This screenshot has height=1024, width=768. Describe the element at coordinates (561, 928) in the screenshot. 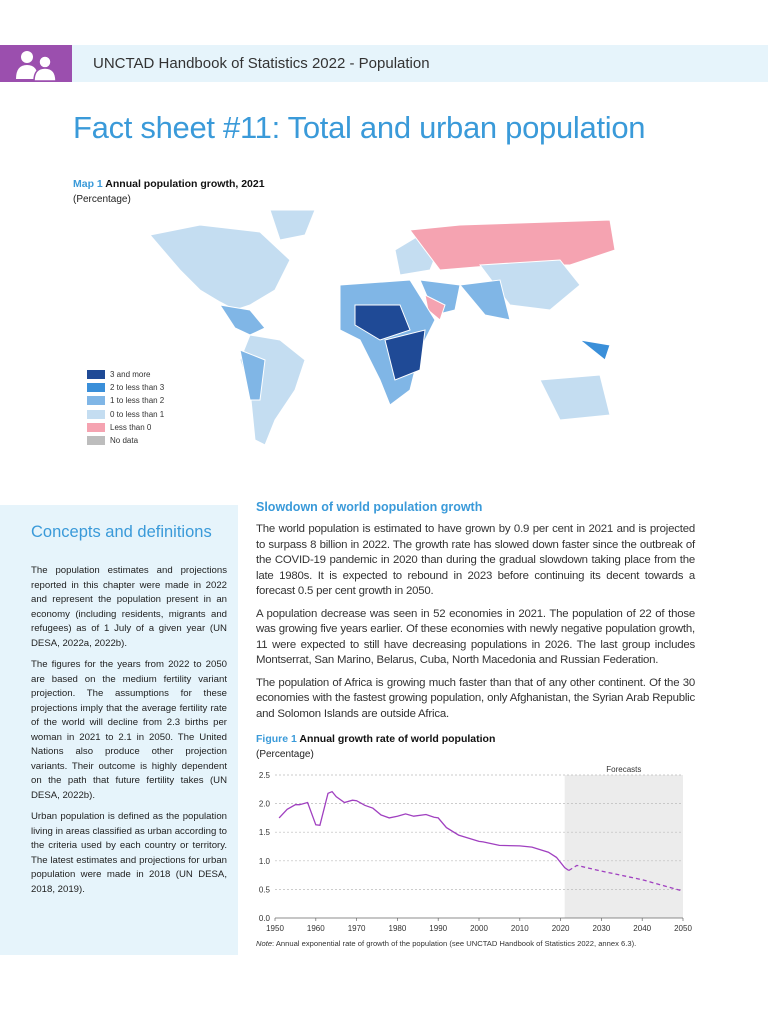

I see `x-tick-label: 2020` at that location.